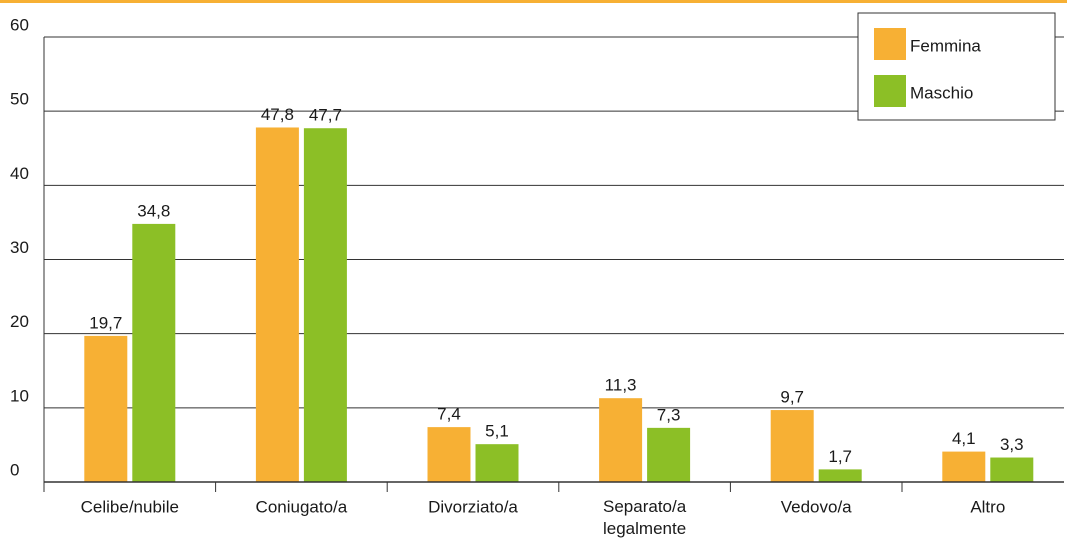 Image resolution: width=1067 pixels, height=545 pixels. I want to click on data-label: 7,4, so click(449, 414).